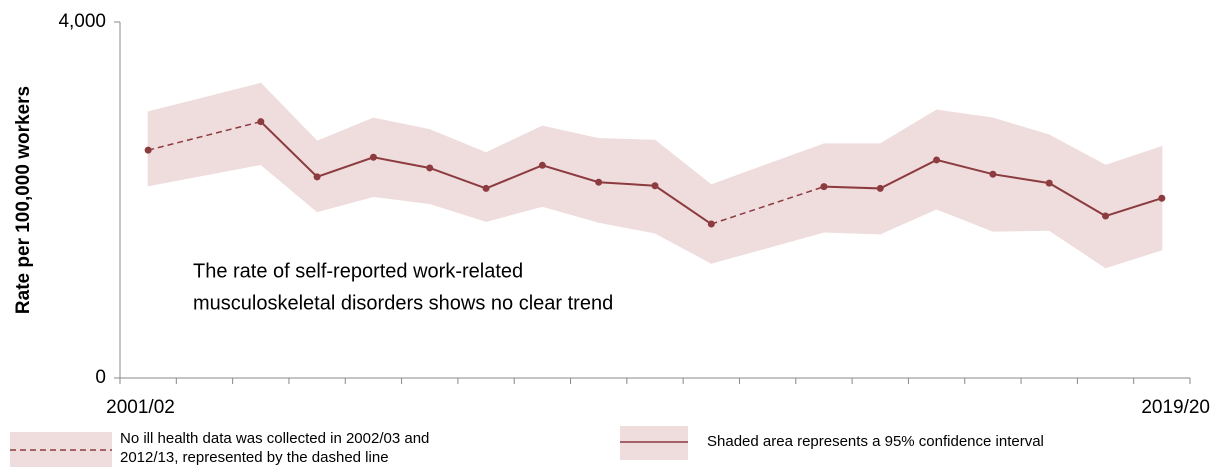 The image size is (1217, 471). I want to click on legend-text: 2012/13, represented by the dashed line, so click(254, 457).